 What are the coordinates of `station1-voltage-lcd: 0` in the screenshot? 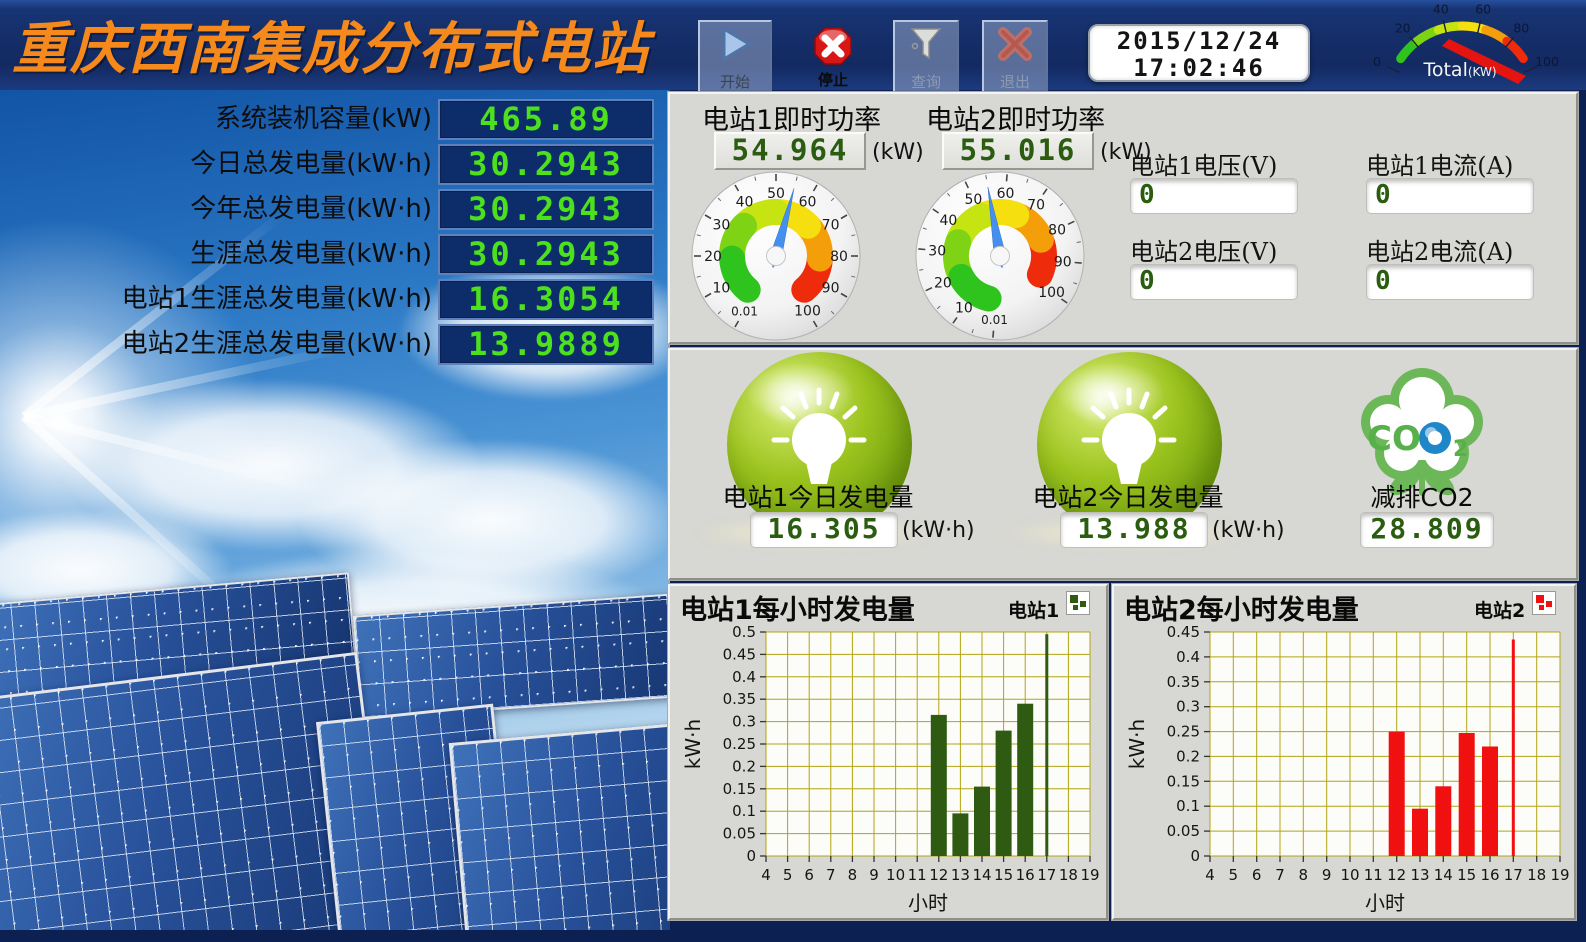 It's located at (1214, 196).